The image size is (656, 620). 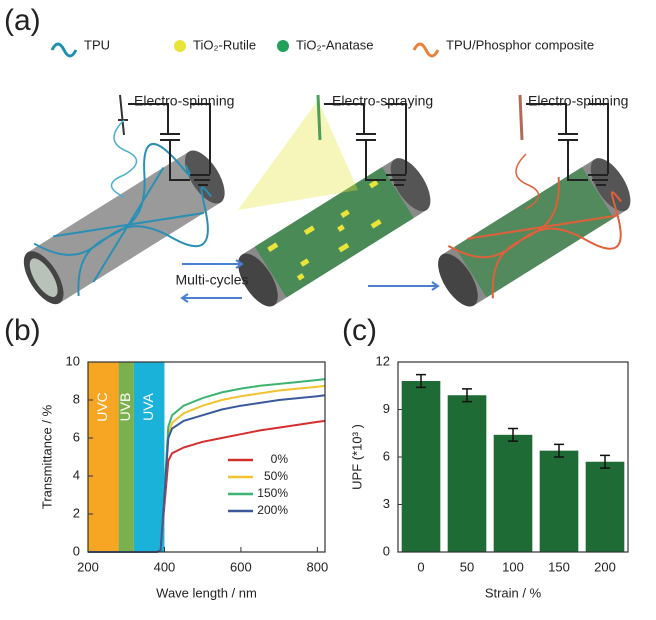 What do you see at coordinates (420, 566) in the screenshot?
I see `x-tick-label: 0` at bounding box center [420, 566].